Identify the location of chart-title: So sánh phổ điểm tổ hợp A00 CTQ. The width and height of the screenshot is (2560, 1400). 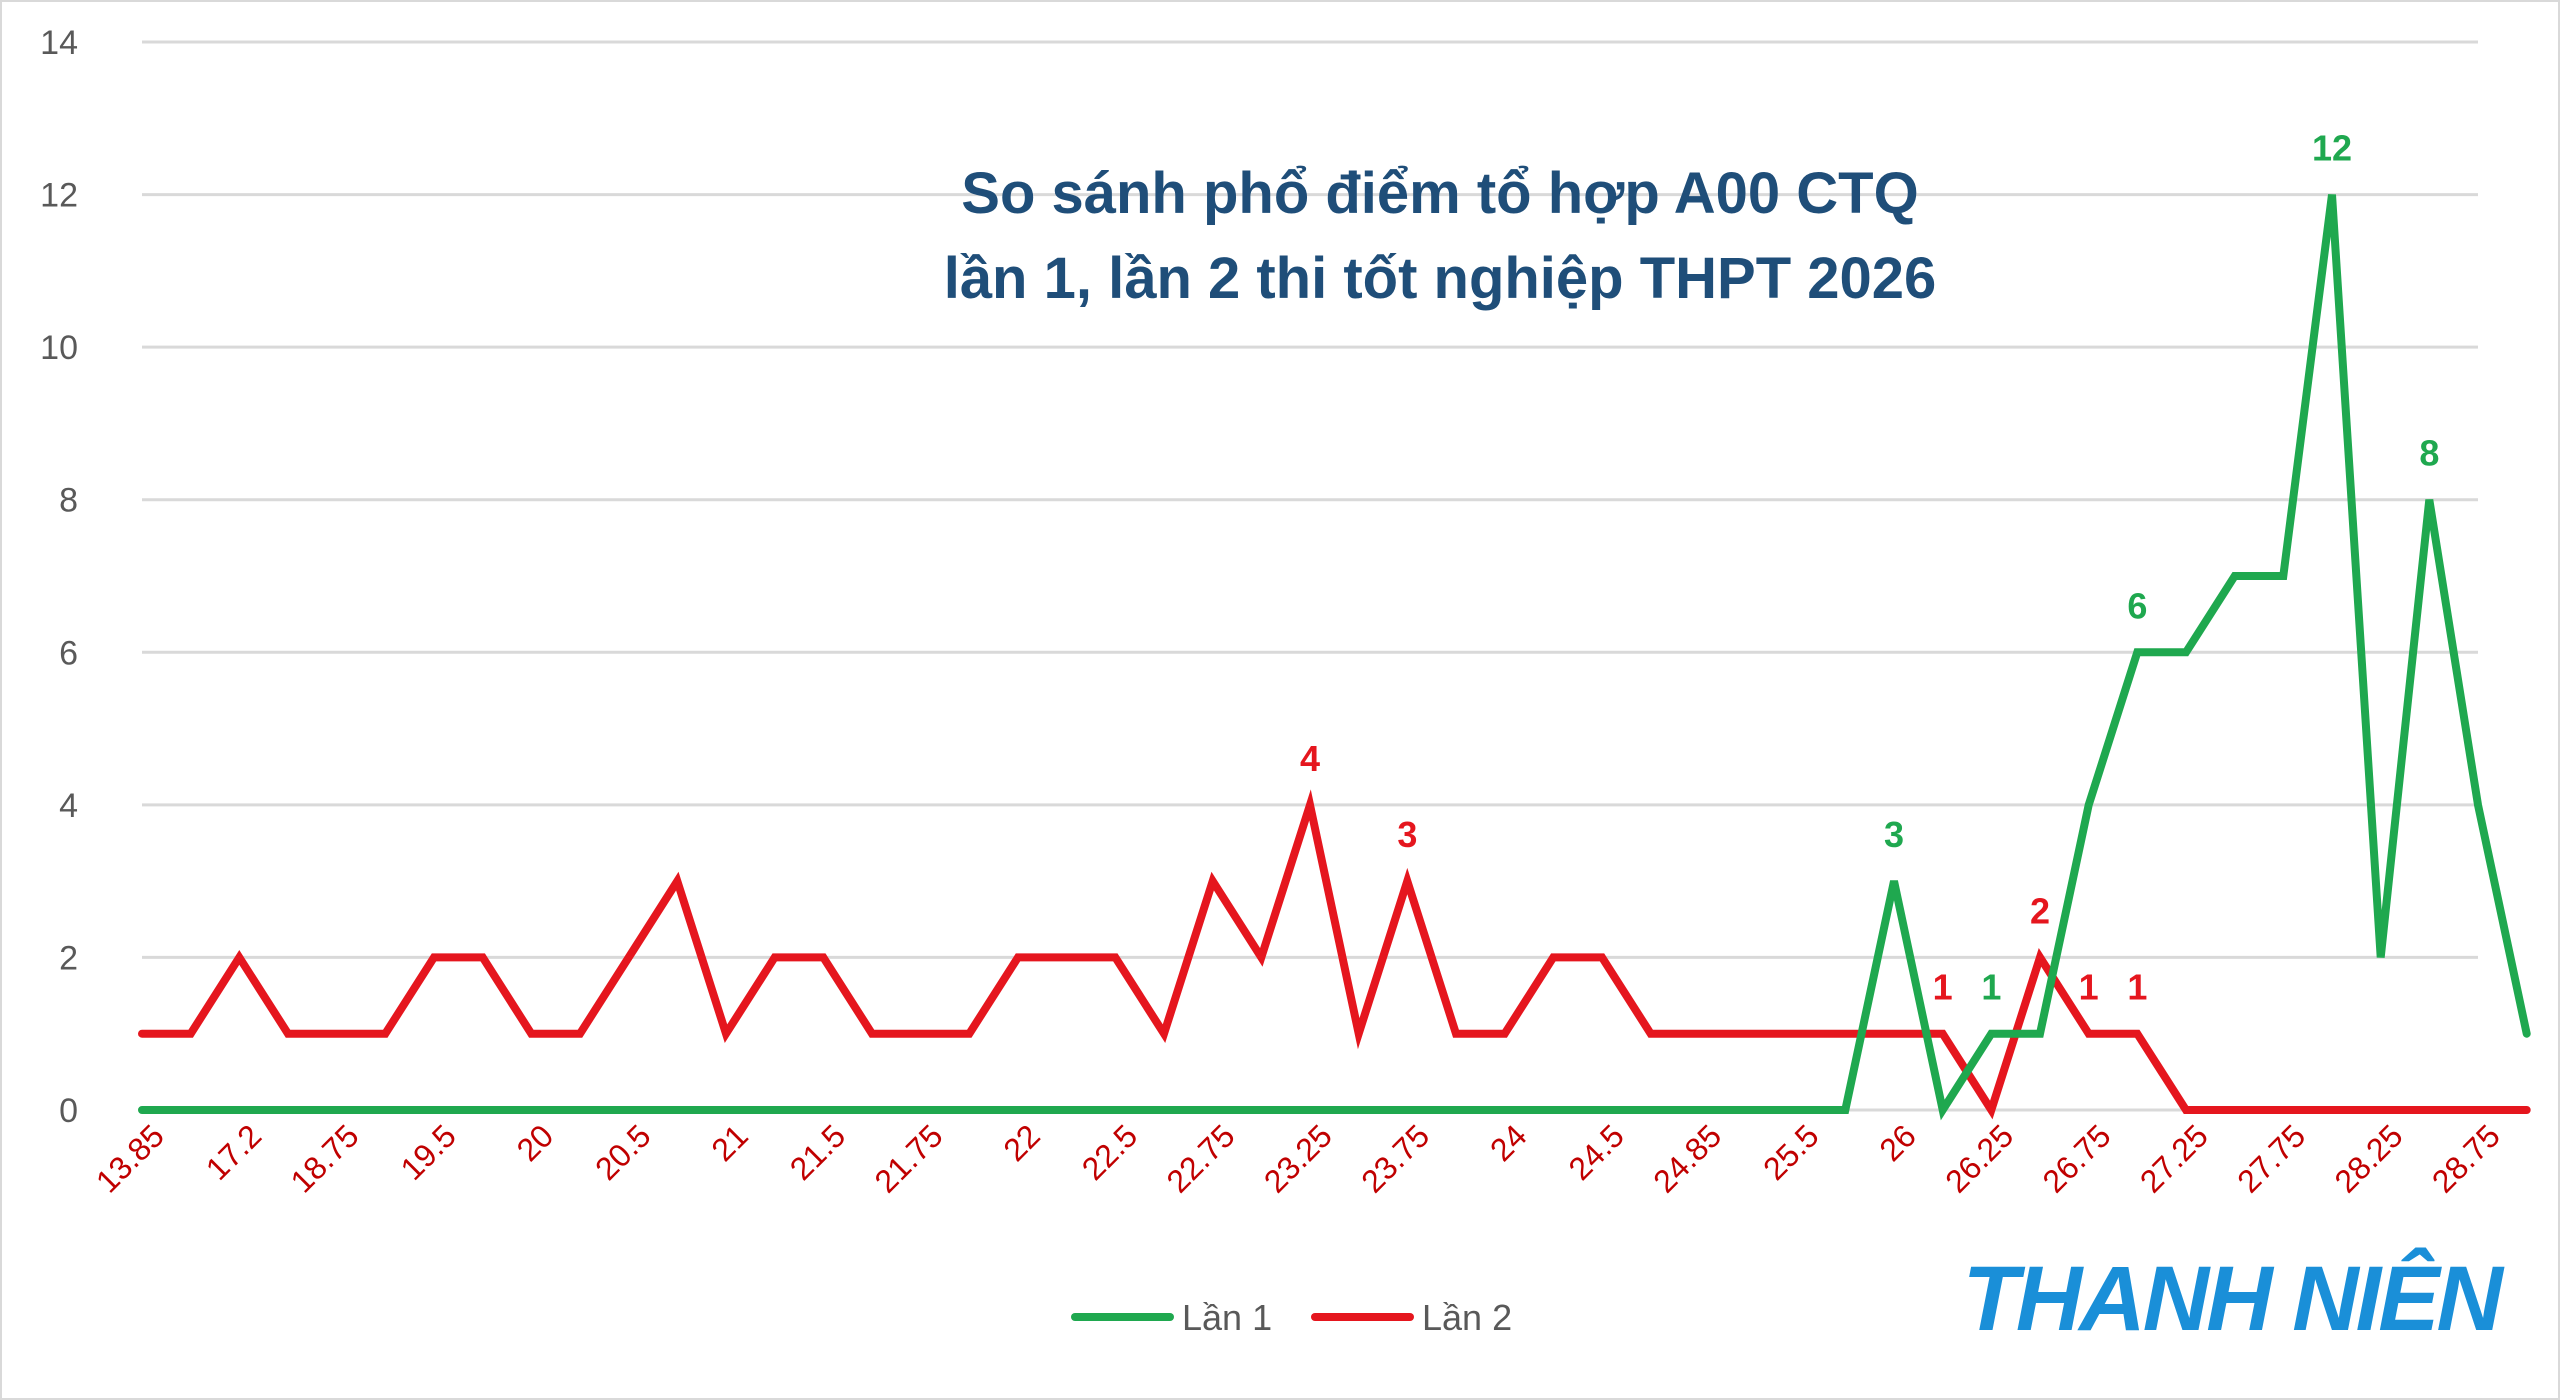
(1439, 193).